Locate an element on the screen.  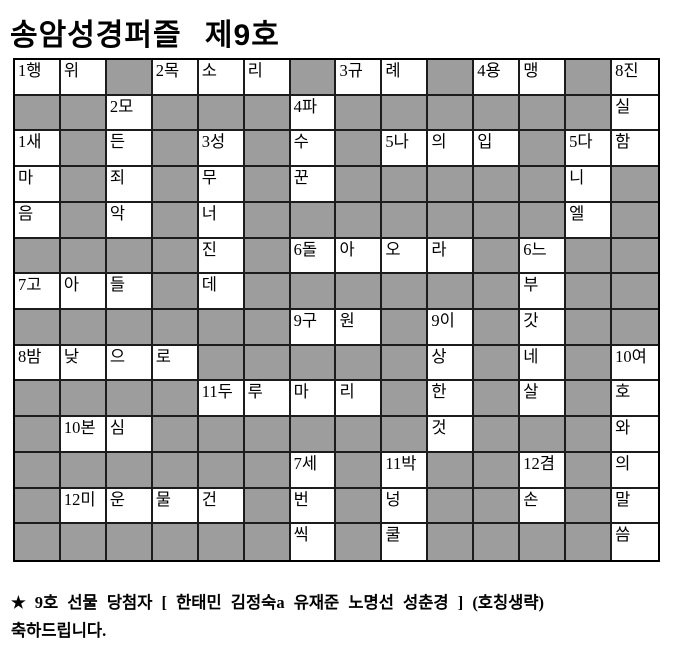
puzzle-cell: 번 is located at coordinates (313, 506).